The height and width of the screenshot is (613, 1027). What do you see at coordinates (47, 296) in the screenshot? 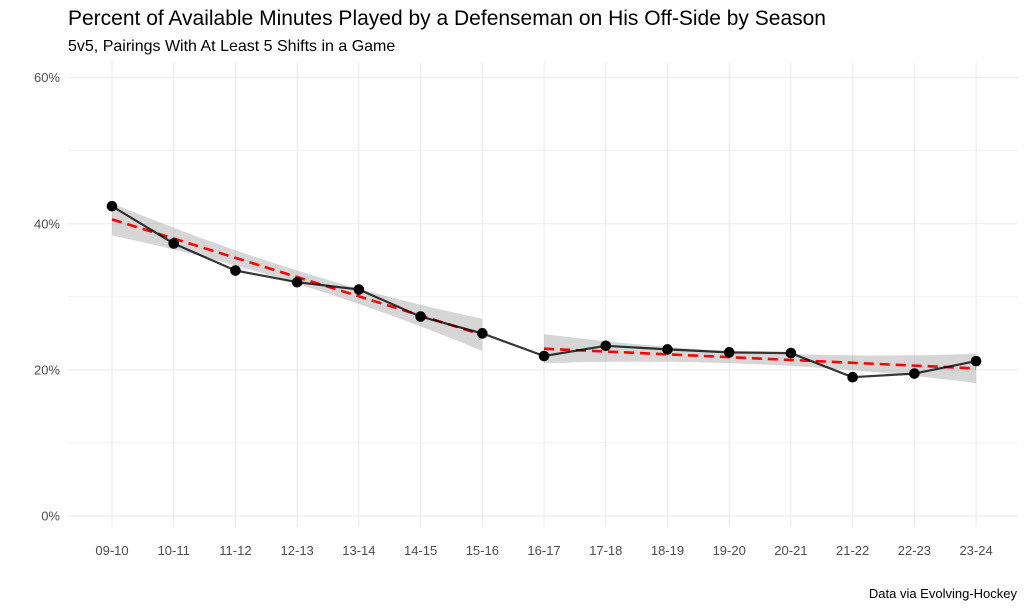
I see `y-axis-ticks: 0% 20% 40% 60%` at bounding box center [47, 296].